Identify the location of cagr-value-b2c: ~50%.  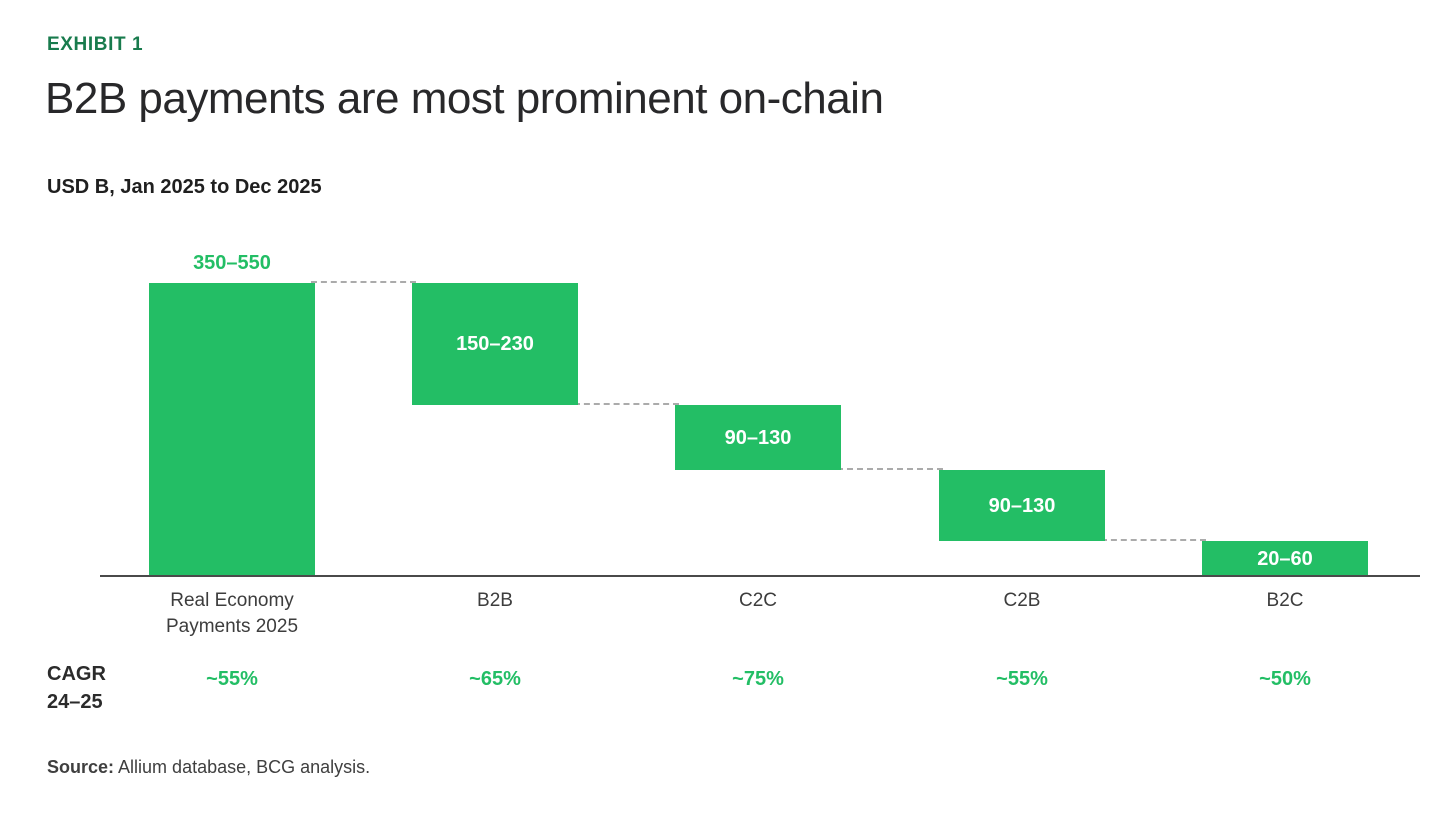
(1285, 679).